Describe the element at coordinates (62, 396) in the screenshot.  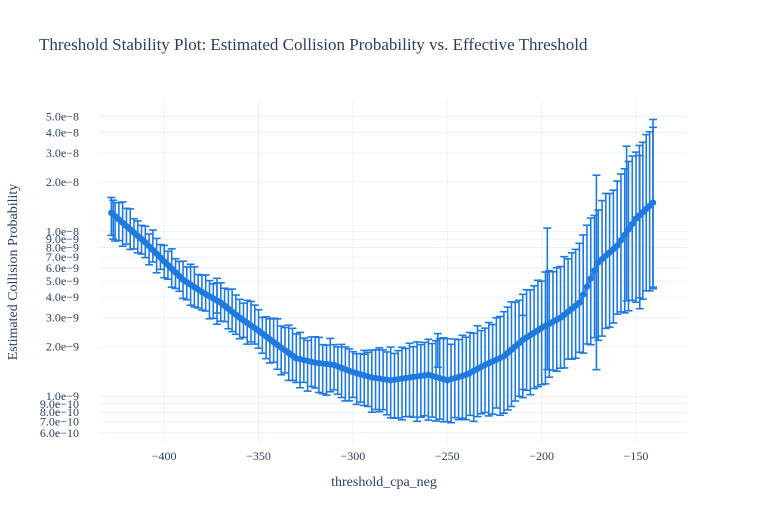
I see `y-tick-label: 1.0e−9` at that location.